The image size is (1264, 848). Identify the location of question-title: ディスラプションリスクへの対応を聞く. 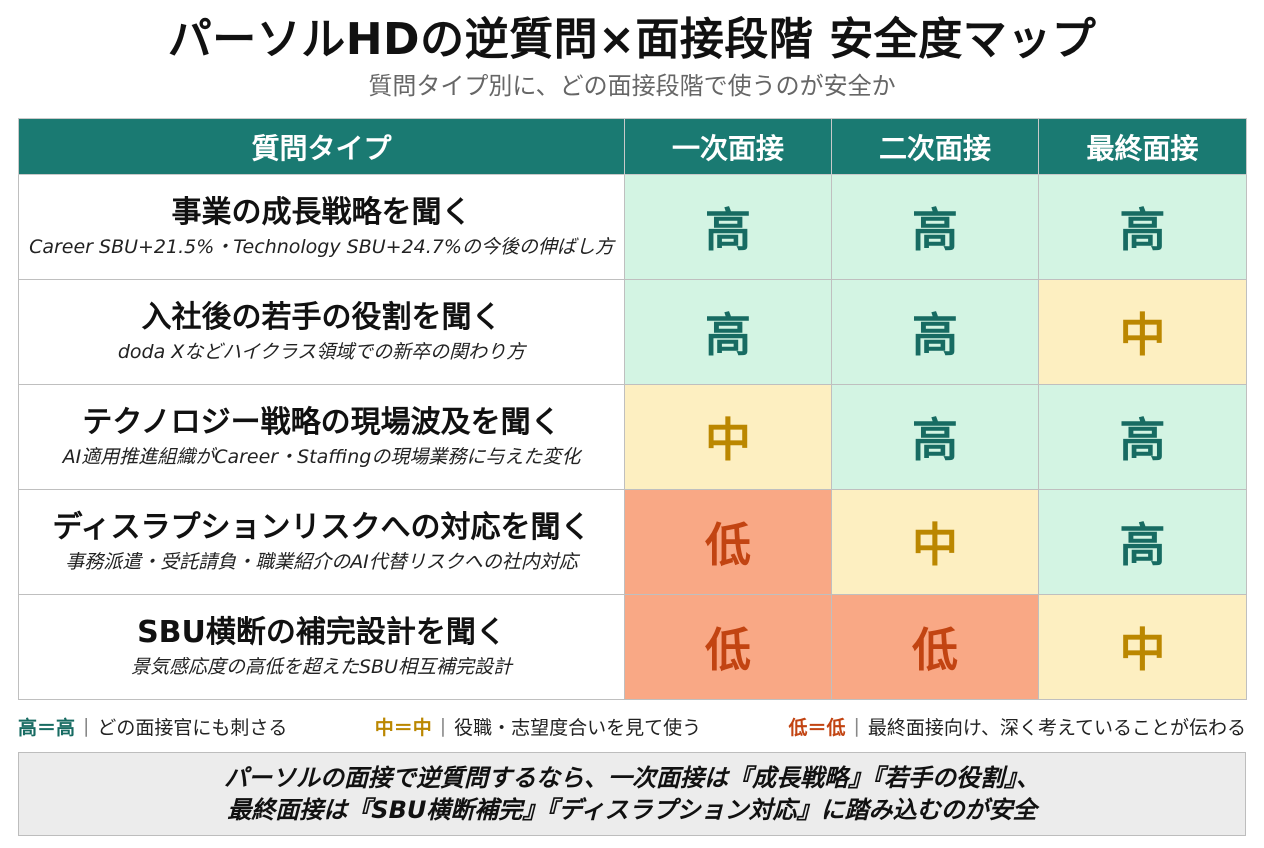
(321, 527).